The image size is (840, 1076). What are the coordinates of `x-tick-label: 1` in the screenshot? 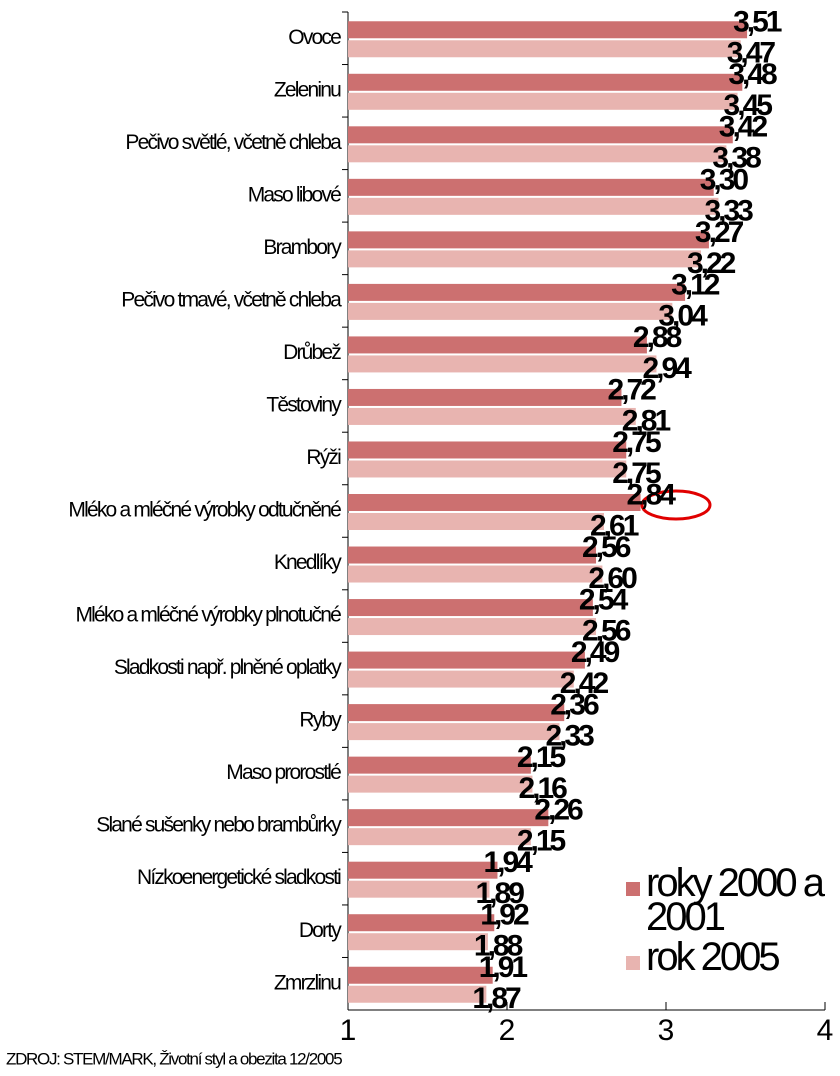 It's located at (348, 1030).